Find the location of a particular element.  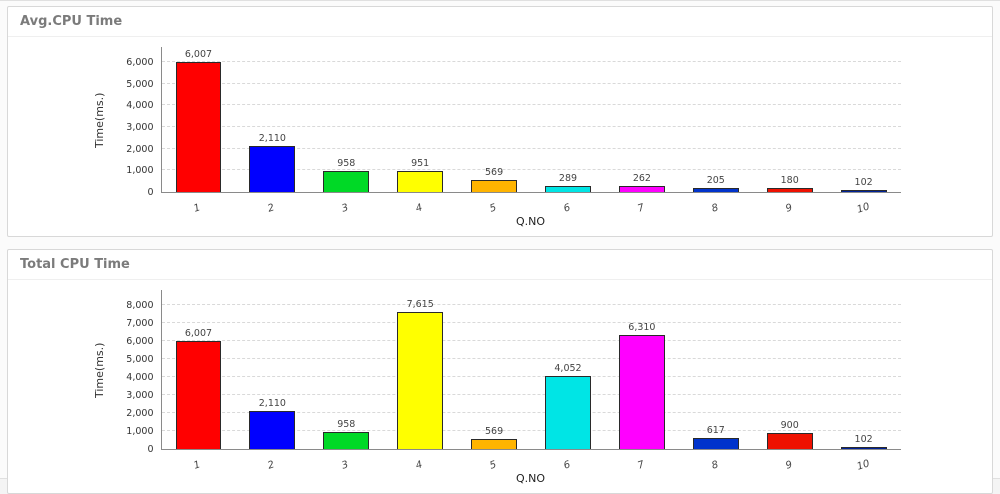

bar-value-label: 6,310 is located at coordinates (642, 328).